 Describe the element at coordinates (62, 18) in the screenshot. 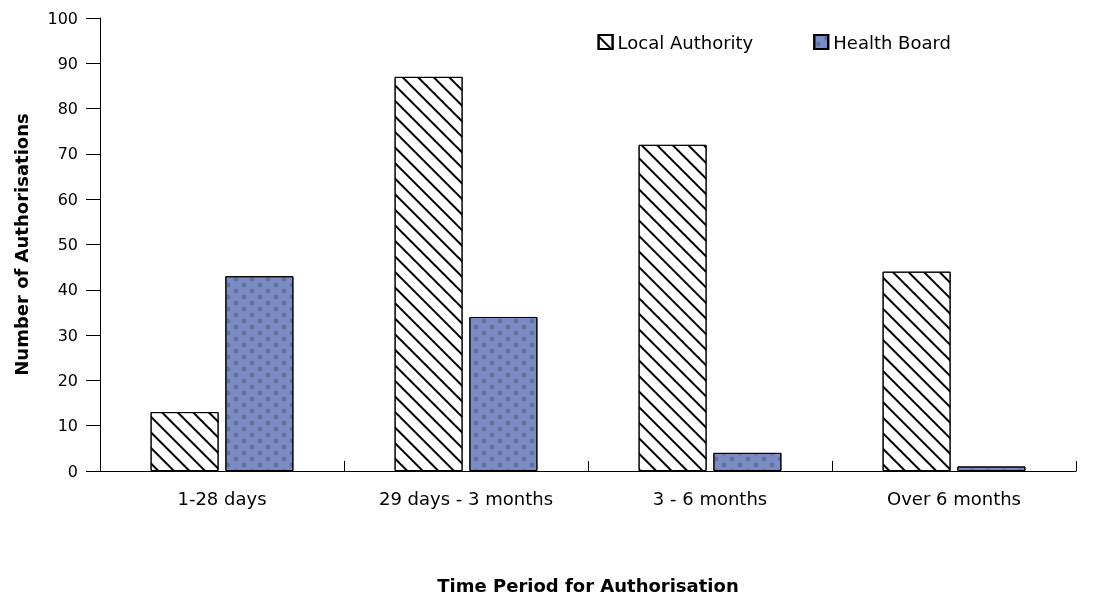

I see `y-tick-label: 100` at that location.